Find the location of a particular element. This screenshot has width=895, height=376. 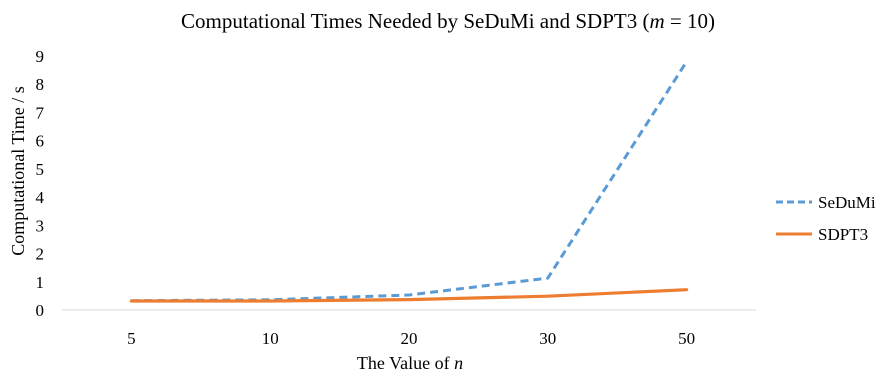

x-tick-label: 5 is located at coordinates (131, 338).